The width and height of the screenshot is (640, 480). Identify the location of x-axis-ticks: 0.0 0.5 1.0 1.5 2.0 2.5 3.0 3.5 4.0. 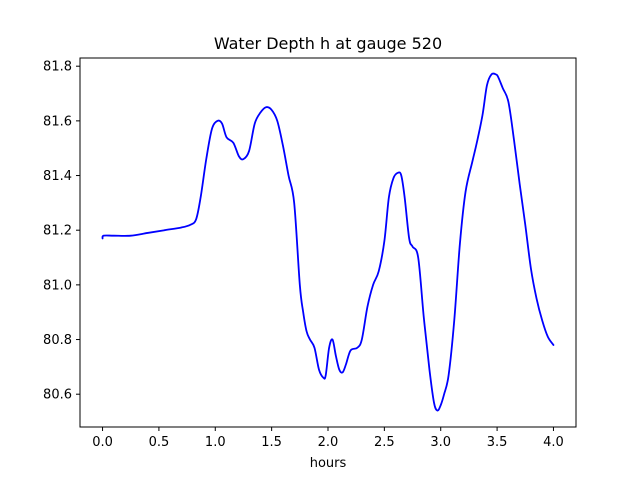
(328, 438).